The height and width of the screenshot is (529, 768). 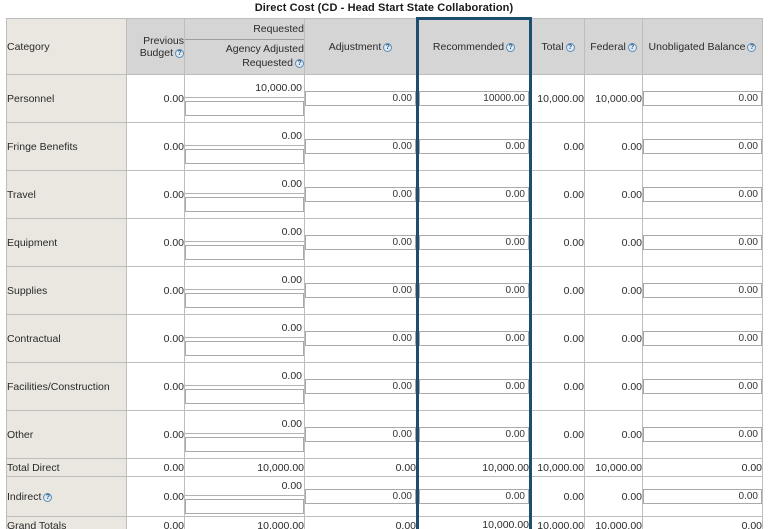 What do you see at coordinates (66, 194) in the screenshot?
I see `cell-category: Travel` at bounding box center [66, 194].